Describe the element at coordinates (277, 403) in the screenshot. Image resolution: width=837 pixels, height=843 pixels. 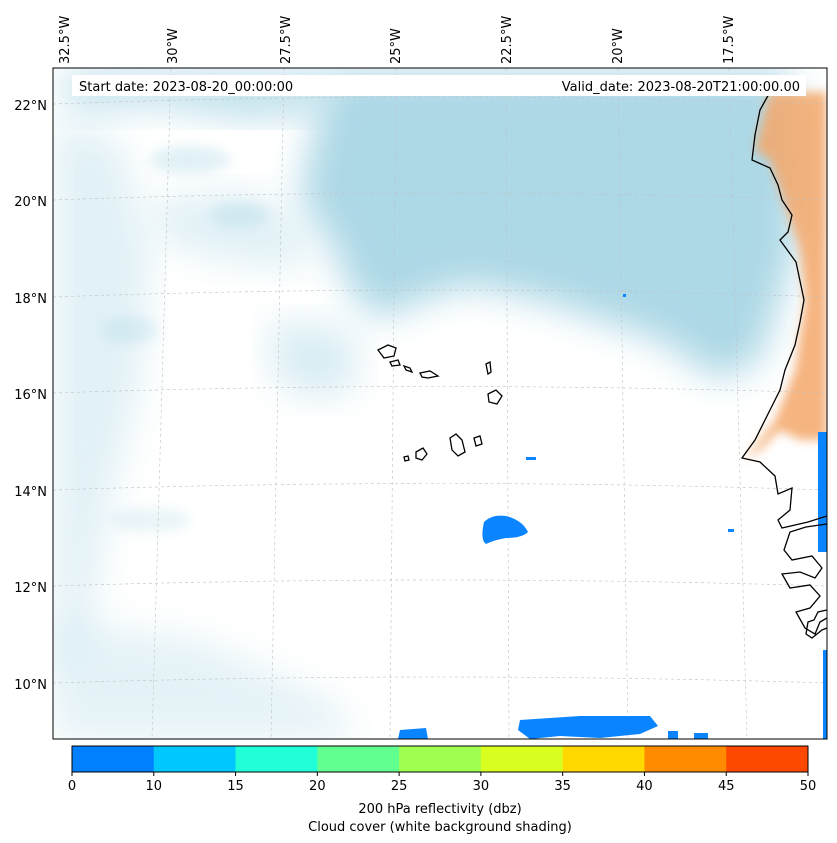
I see `grid-line-lon-27.5` at that location.